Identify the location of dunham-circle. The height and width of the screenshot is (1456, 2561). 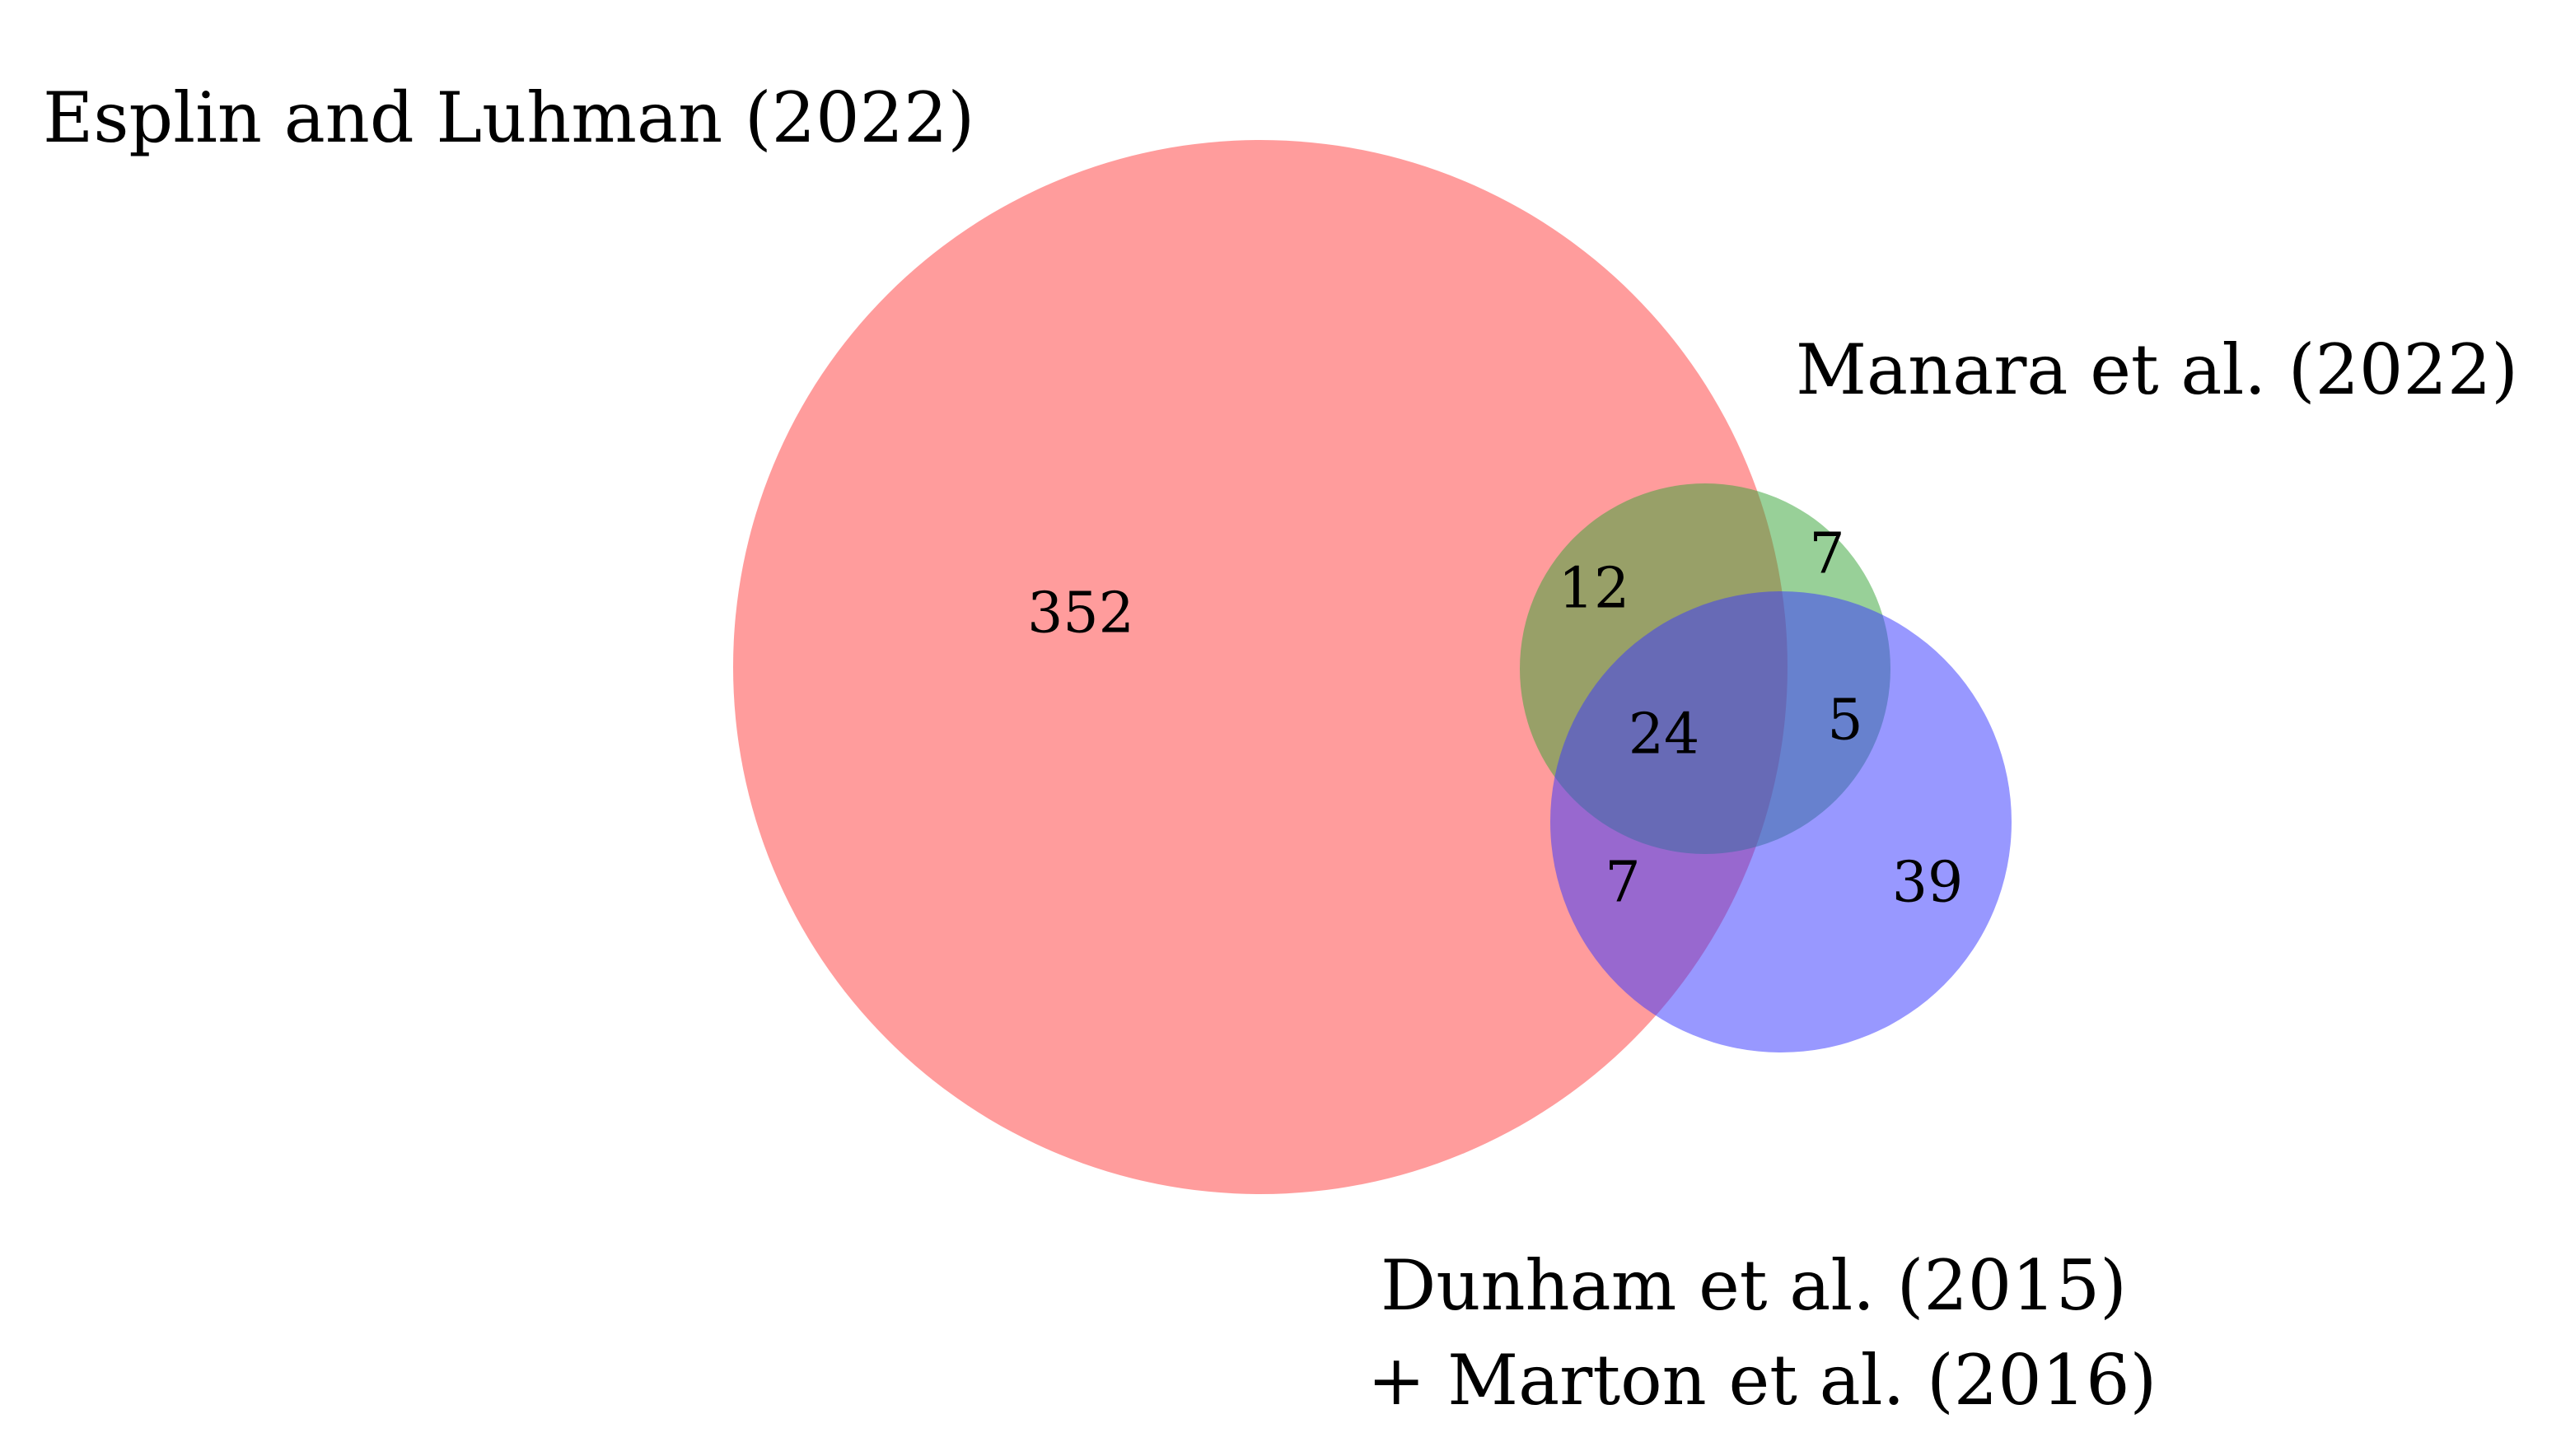
(1781, 821).